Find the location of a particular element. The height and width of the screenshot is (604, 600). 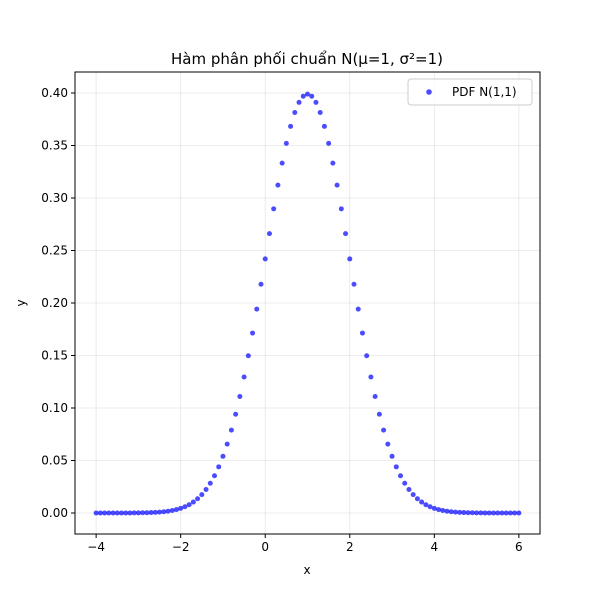

y-tick-label: 0.00 is located at coordinates (54, 513).